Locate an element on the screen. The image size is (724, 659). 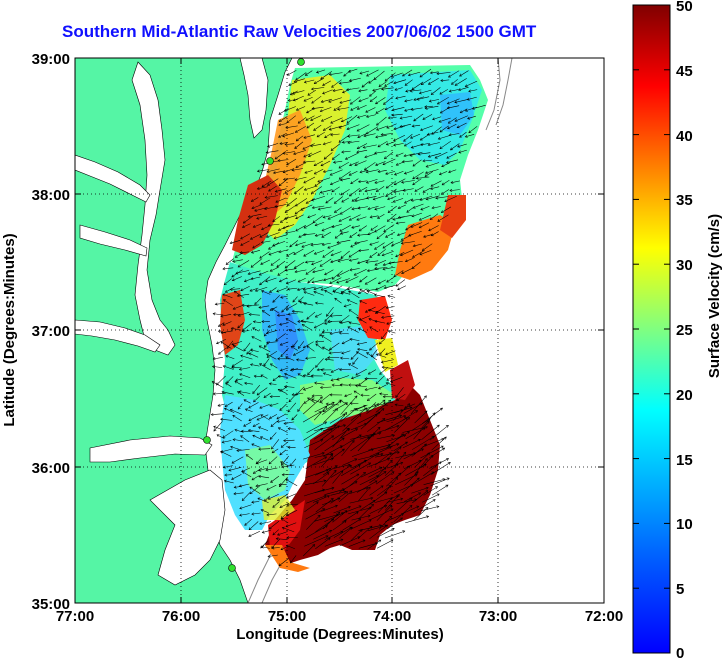
x-tick-label: 72:00 is located at coordinates (604, 616).